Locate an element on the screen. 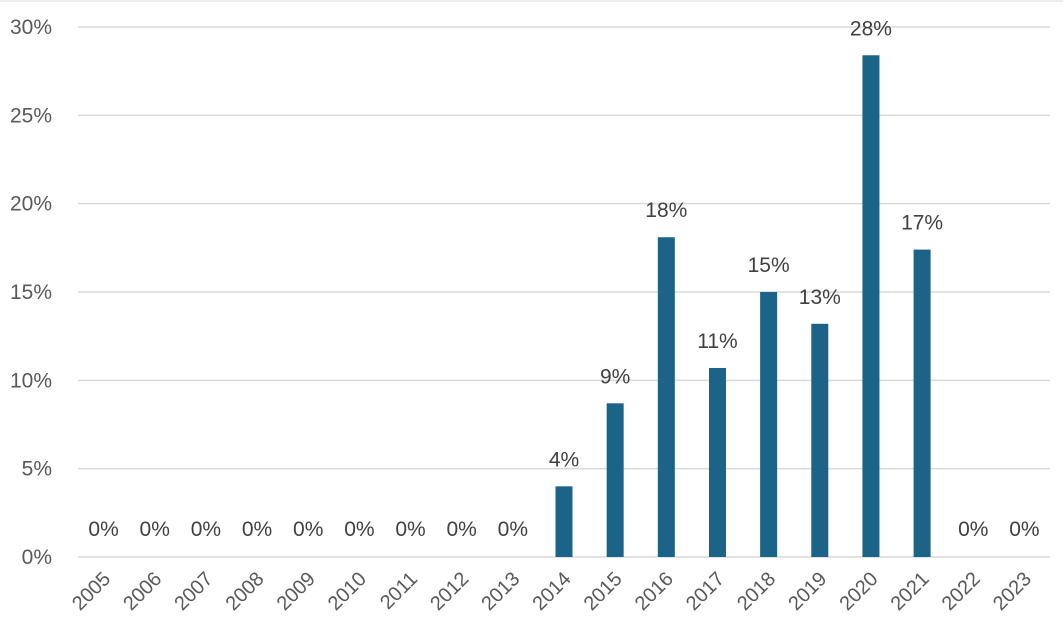  data-label-2018: 15% is located at coordinates (769, 265).